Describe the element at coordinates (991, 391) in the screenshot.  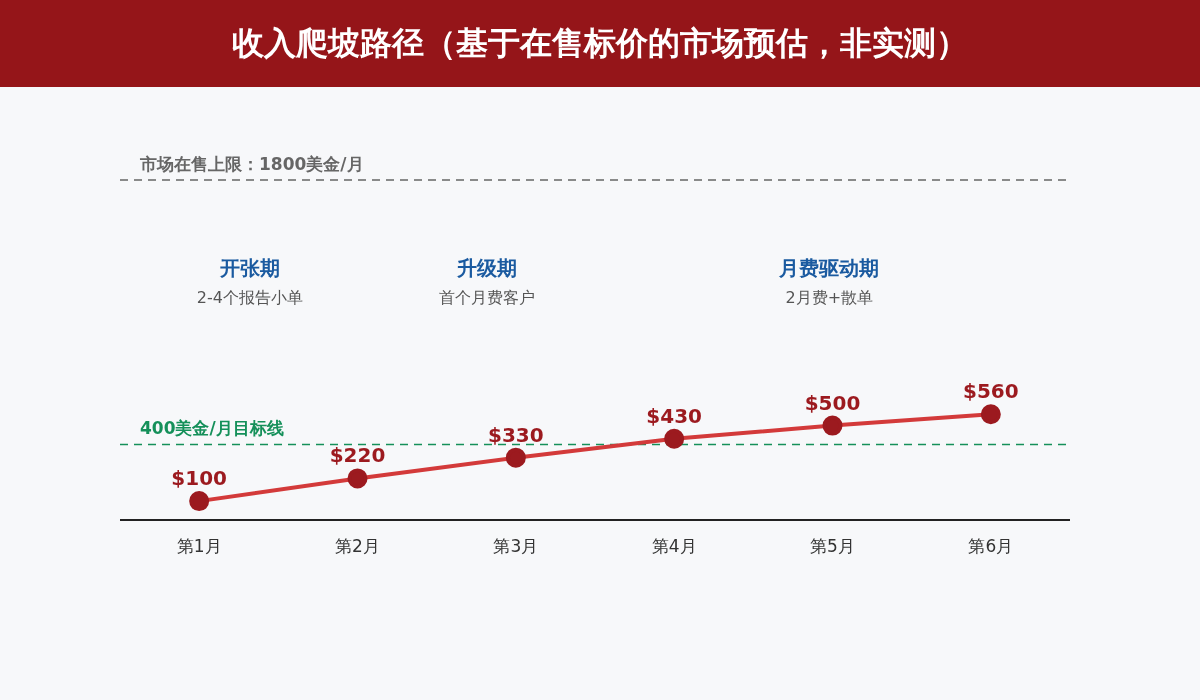
I see `data-label: $560` at that location.